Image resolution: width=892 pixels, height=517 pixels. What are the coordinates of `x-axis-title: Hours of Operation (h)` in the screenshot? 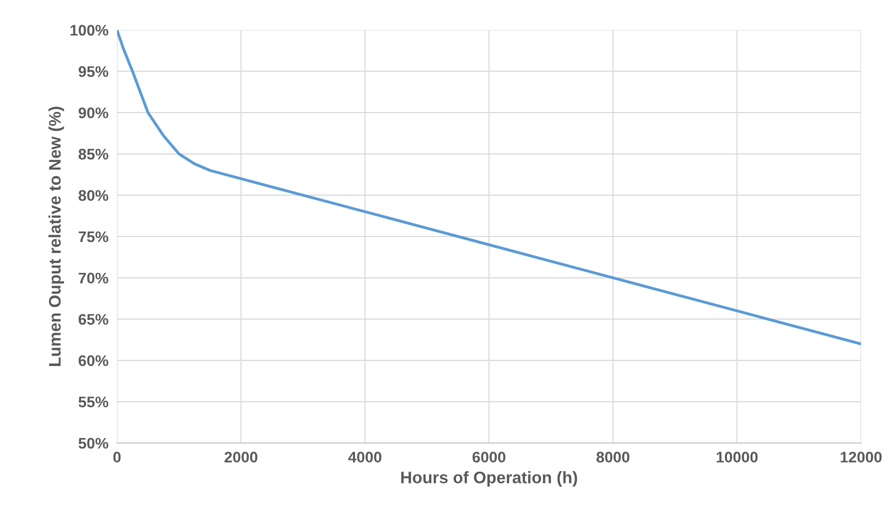 It's located at (489, 479).